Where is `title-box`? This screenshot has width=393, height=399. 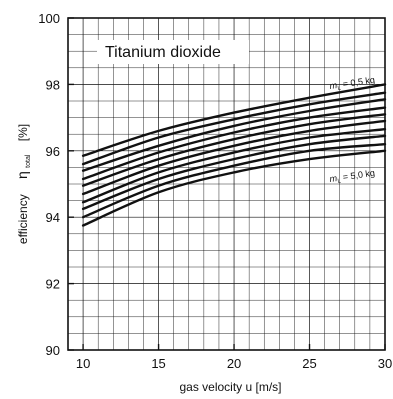
title-box is located at coordinates (173, 52).